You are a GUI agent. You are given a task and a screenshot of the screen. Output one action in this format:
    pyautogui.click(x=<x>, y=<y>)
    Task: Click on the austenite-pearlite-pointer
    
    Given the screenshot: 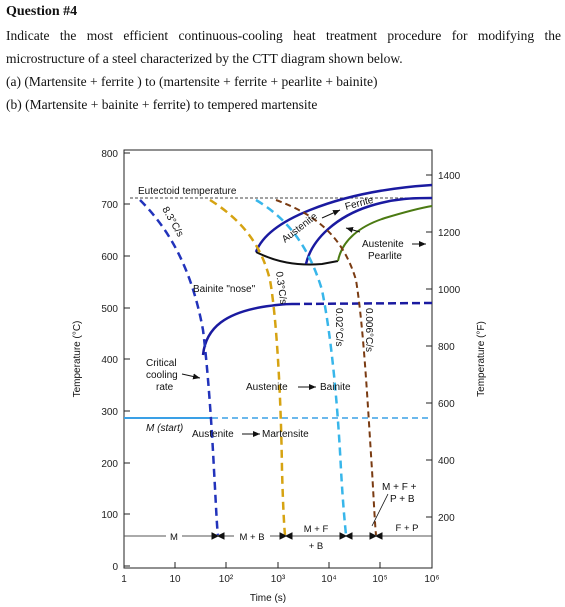 What is the action you would take?
    pyautogui.click(x=353, y=230)
    